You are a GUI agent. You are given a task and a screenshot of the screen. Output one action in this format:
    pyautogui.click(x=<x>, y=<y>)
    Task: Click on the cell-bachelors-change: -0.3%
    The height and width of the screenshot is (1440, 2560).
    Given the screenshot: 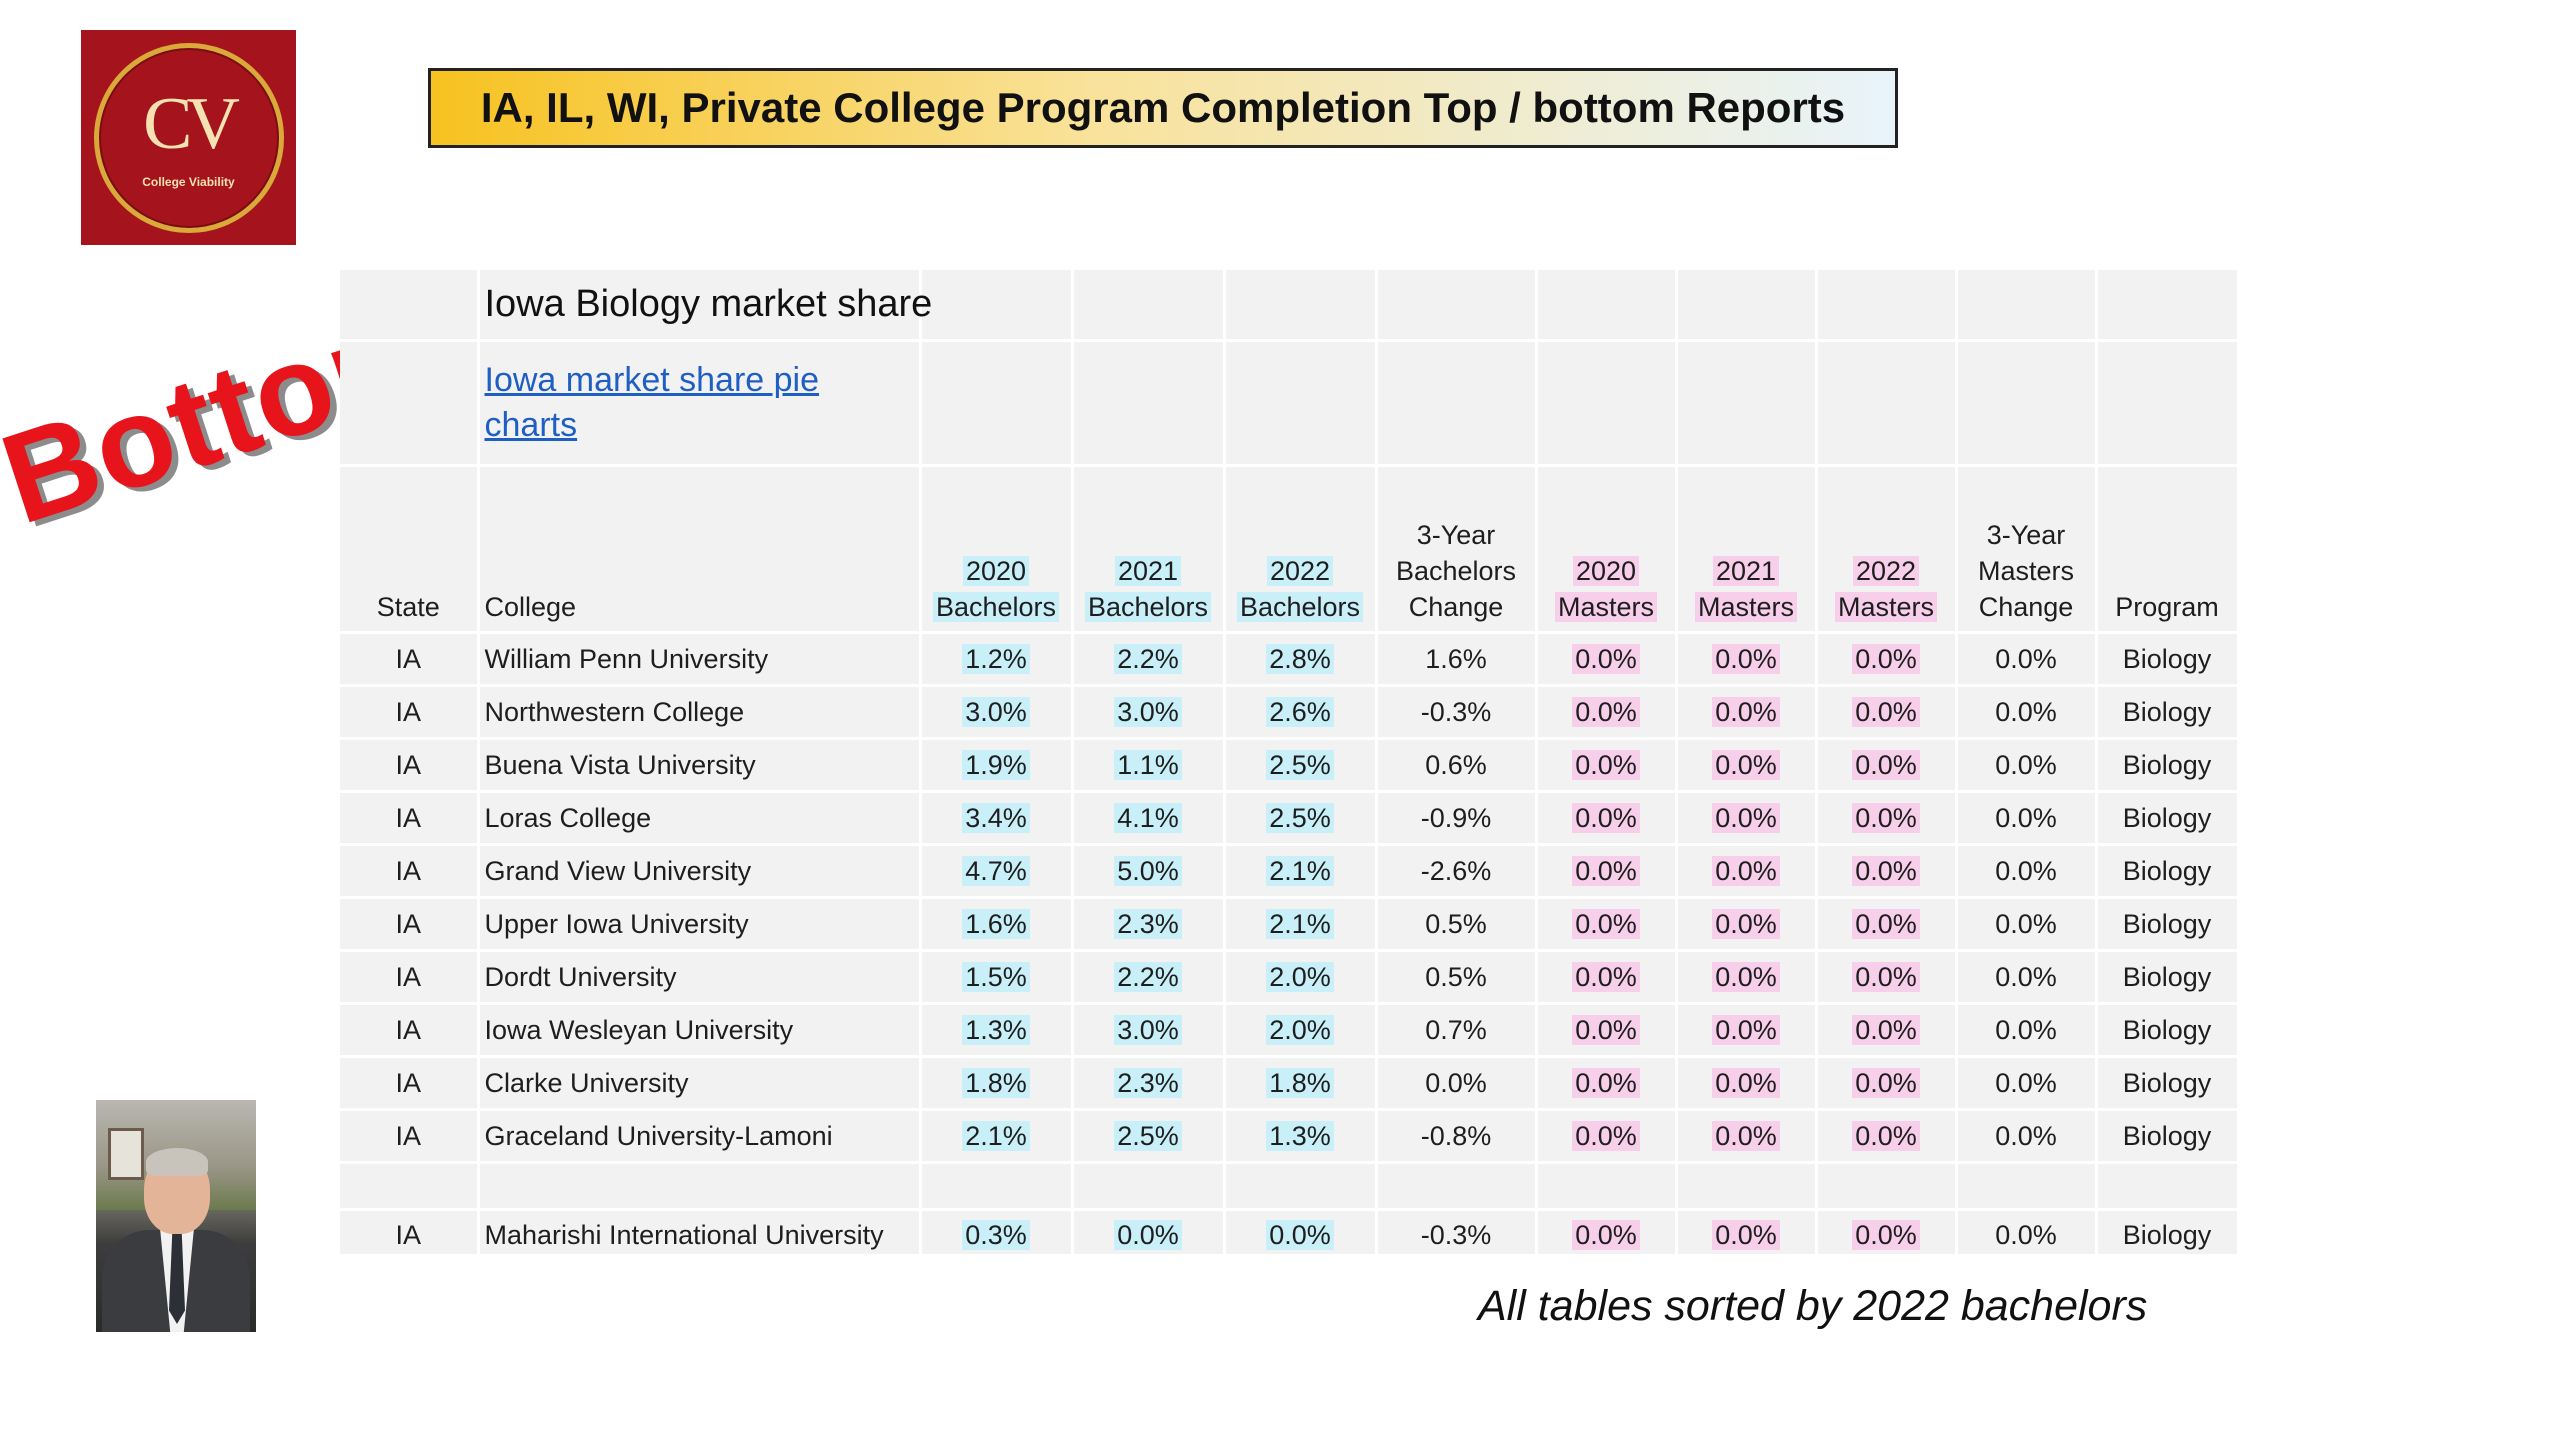 What is the action you would take?
    pyautogui.click(x=1457, y=1235)
    